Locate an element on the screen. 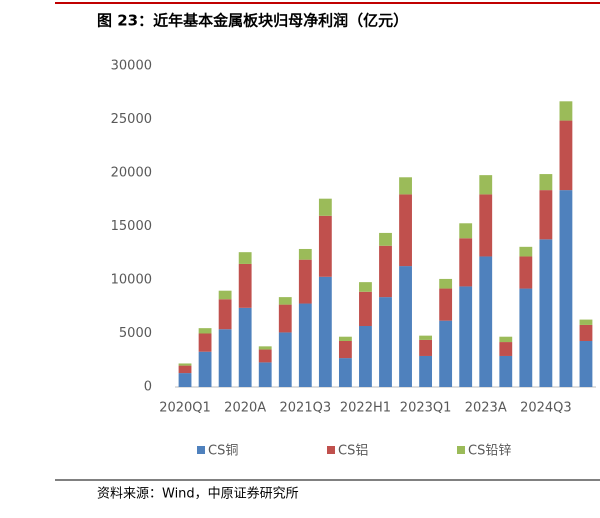 This screenshot has height=518, width=600. source: 资料来源：Wind，中原证券研究所 is located at coordinates (198, 494).